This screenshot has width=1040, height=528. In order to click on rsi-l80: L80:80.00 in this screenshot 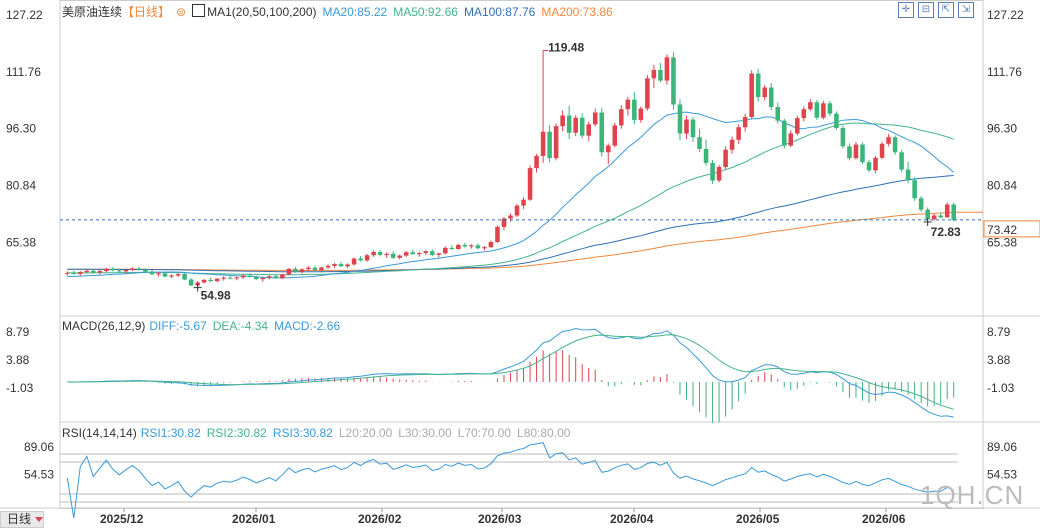, I will do `click(544, 433)`.